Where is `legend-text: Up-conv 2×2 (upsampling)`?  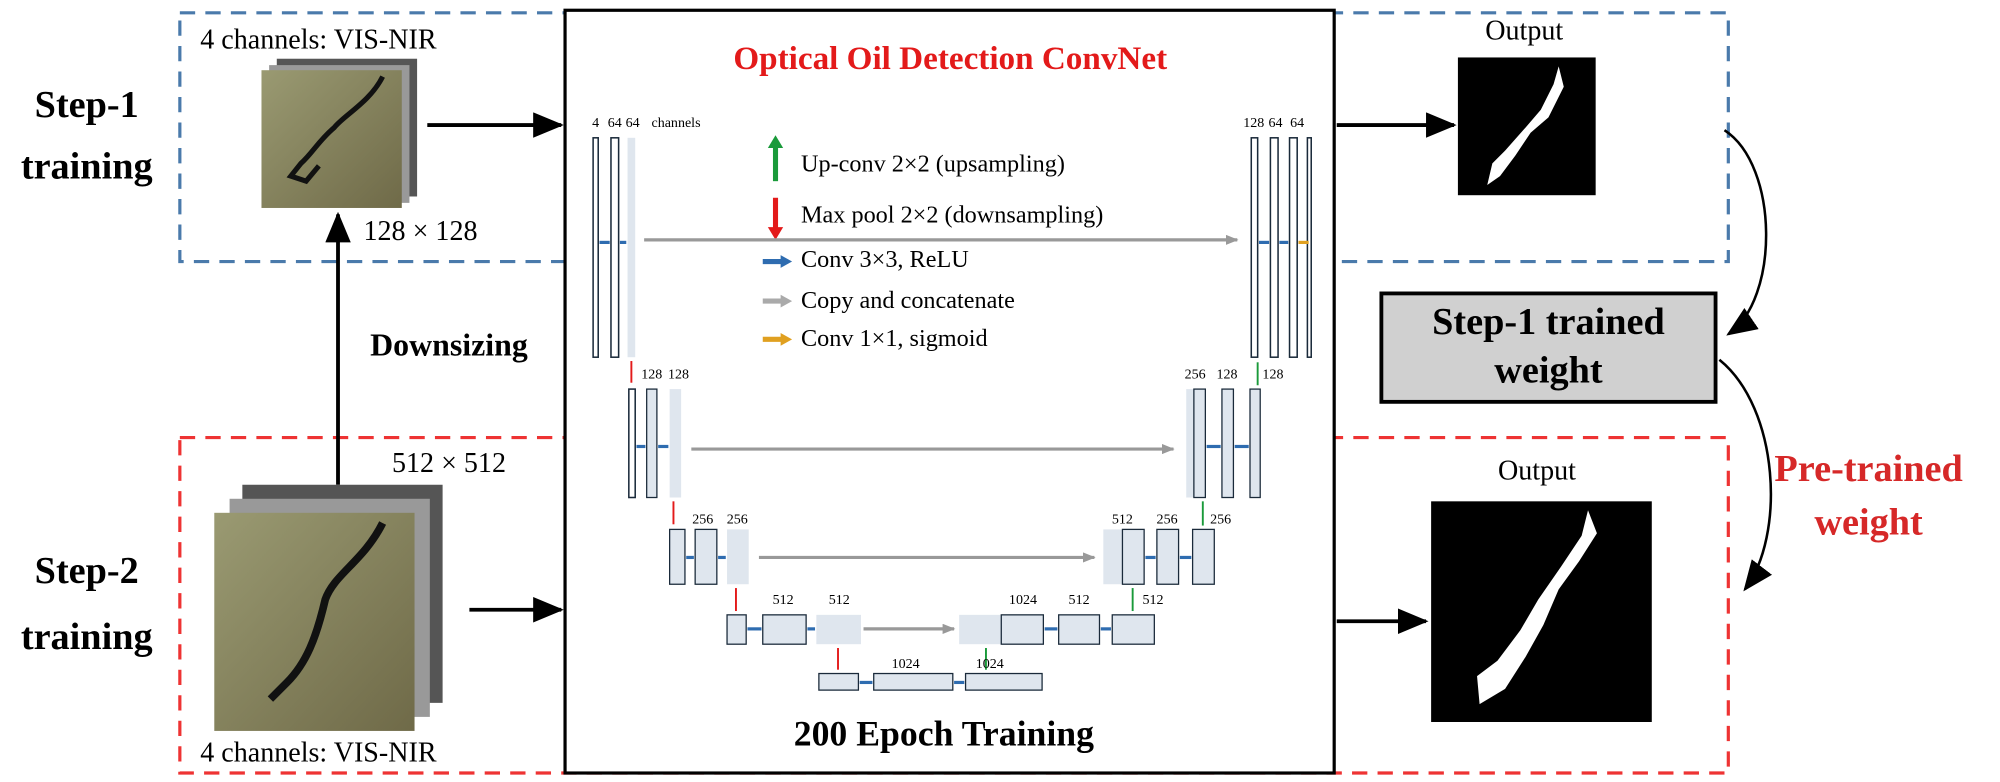
legend-text: Up-conv 2×2 (upsampling) is located at coordinates (933, 163).